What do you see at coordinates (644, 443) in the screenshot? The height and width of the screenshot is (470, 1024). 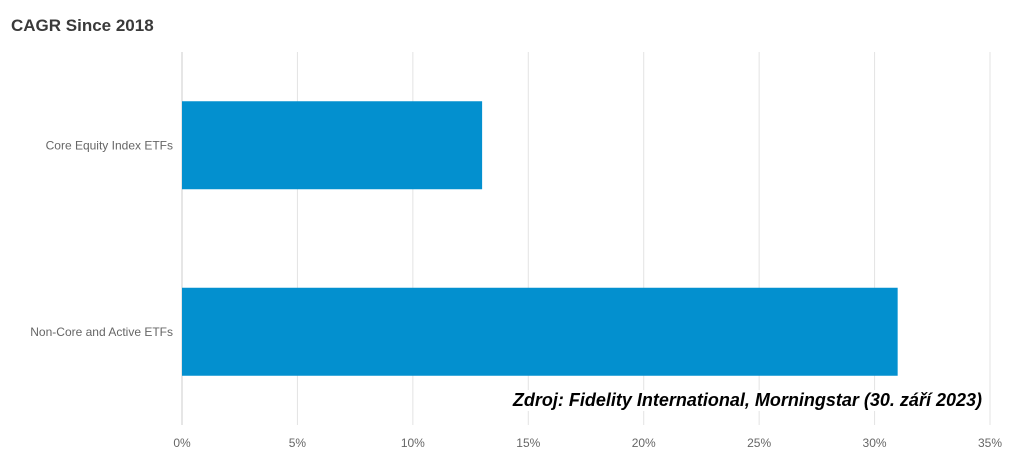 I see `x-tick-label: 20%` at bounding box center [644, 443].